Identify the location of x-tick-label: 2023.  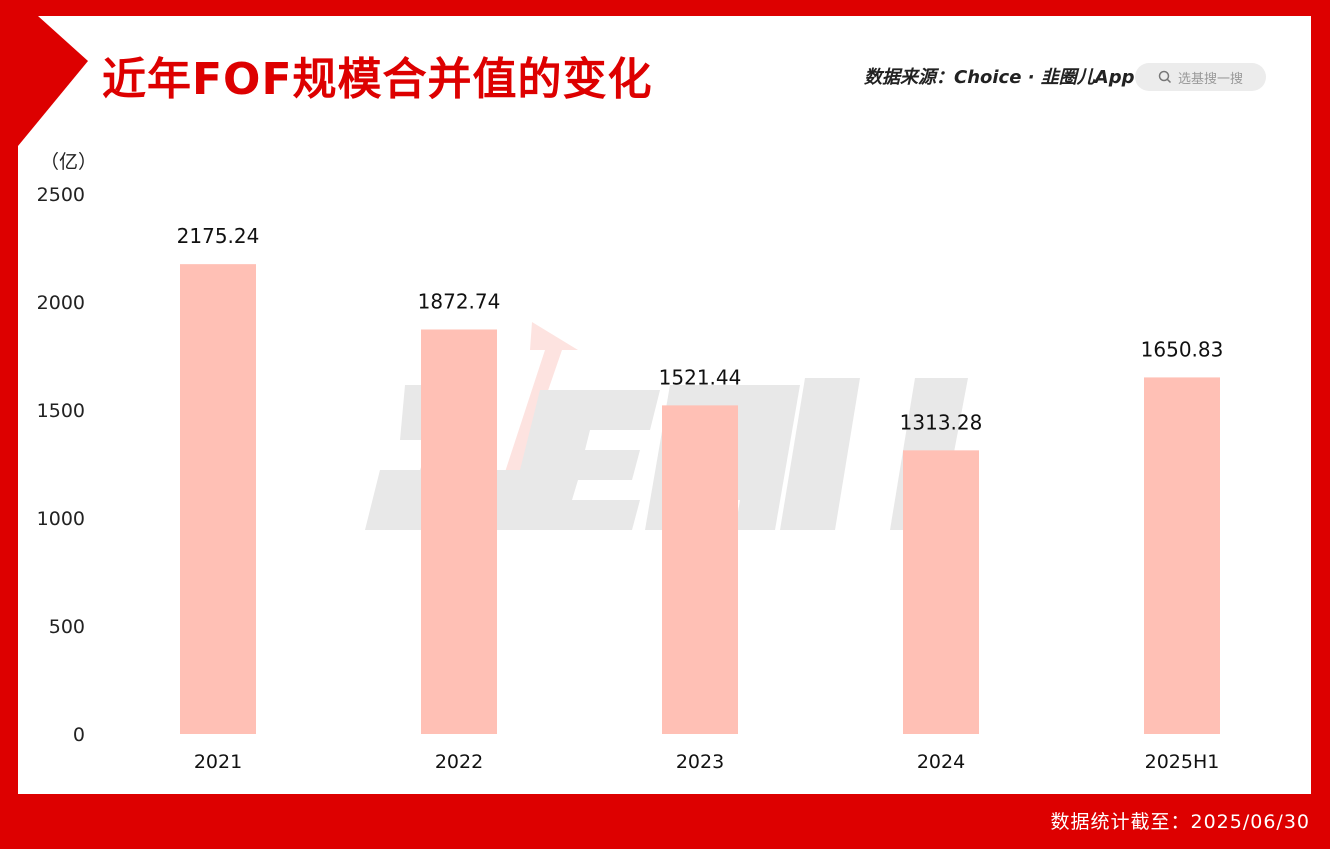
(700, 762).